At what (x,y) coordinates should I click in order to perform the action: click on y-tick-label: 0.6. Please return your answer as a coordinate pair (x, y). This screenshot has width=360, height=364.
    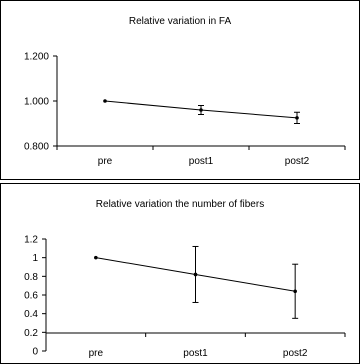
    Looking at the image, I should click on (31, 296).